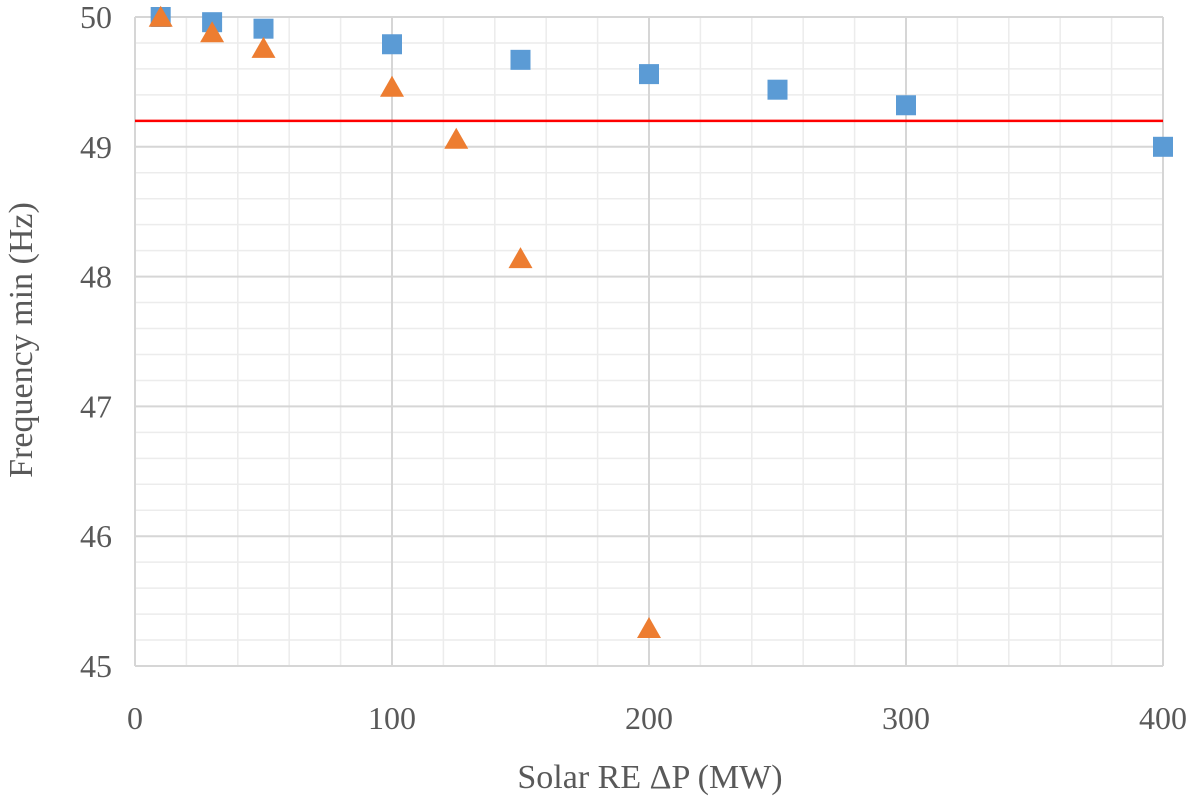 This screenshot has width=1200, height=806. What do you see at coordinates (96, 666) in the screenshot?
I see `y-tick-label: 45` at bounding box center [96, 666].